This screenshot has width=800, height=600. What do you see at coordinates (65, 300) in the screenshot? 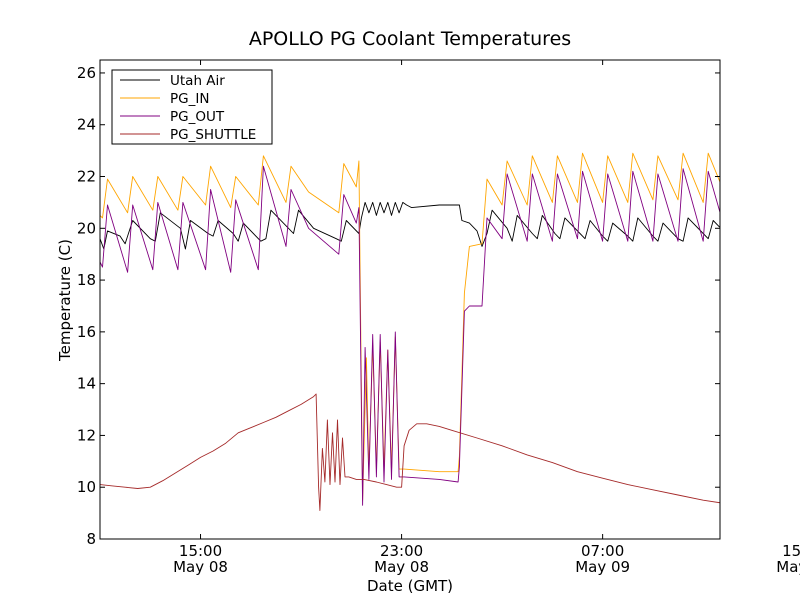
I see `y-axis-label: Temperature (C)` at bounding box center [65, 300].